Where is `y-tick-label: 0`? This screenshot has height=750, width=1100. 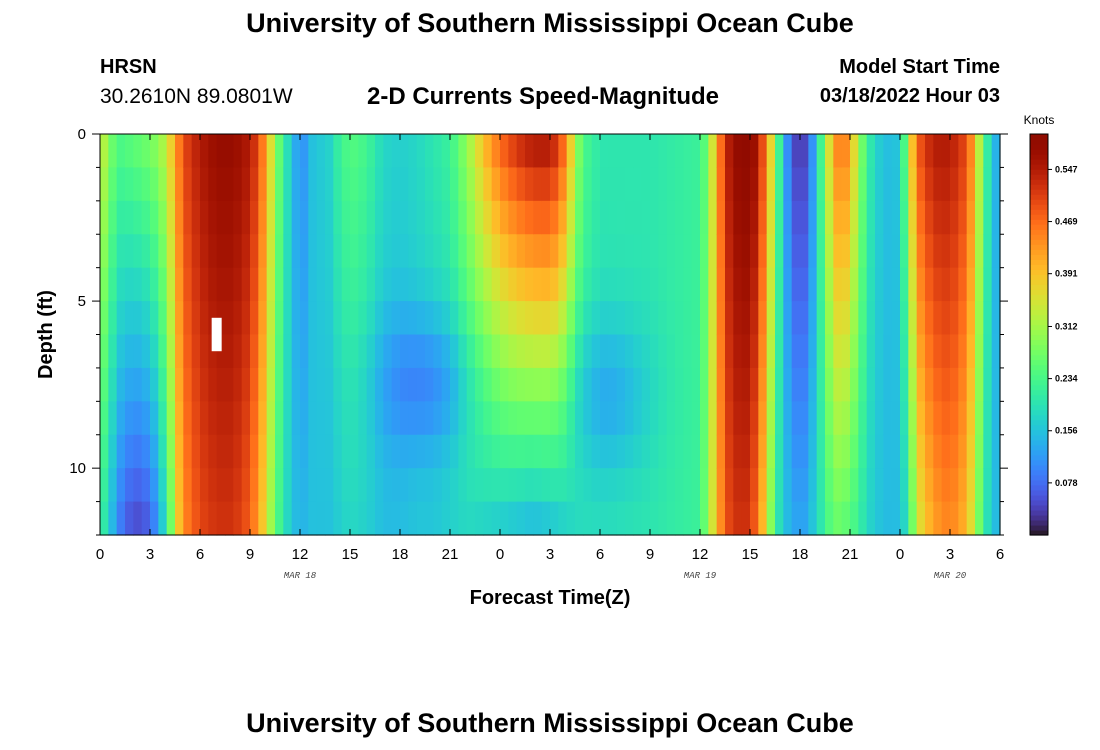
y-tick-label: 0 is located at coordinates (82, 134).